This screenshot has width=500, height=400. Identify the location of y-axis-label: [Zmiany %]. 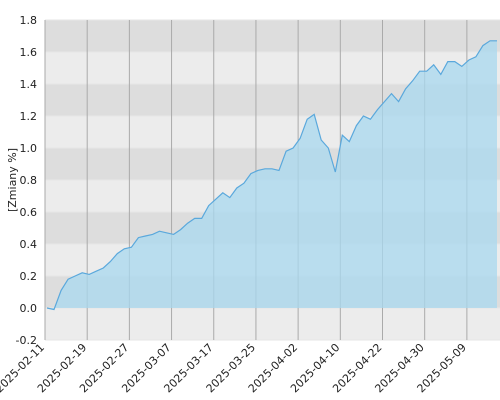
(12, 180).